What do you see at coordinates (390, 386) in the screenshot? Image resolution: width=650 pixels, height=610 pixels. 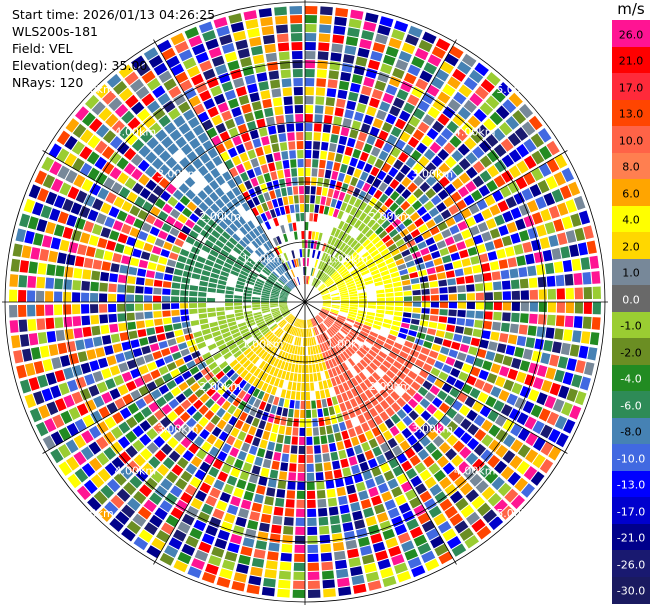 I see `range-ring-label: 2.00km` at bounding box center [390, 386].